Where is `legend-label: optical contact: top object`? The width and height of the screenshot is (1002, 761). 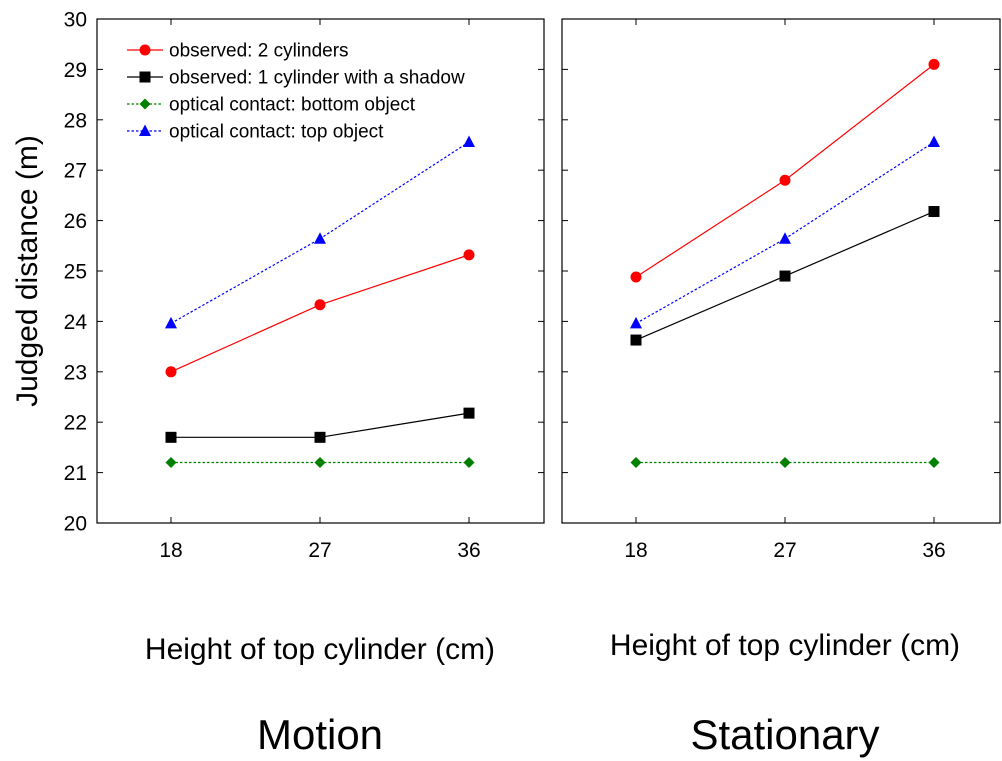
legend-label: optical contact: top object is located at coordinates (276, 132).